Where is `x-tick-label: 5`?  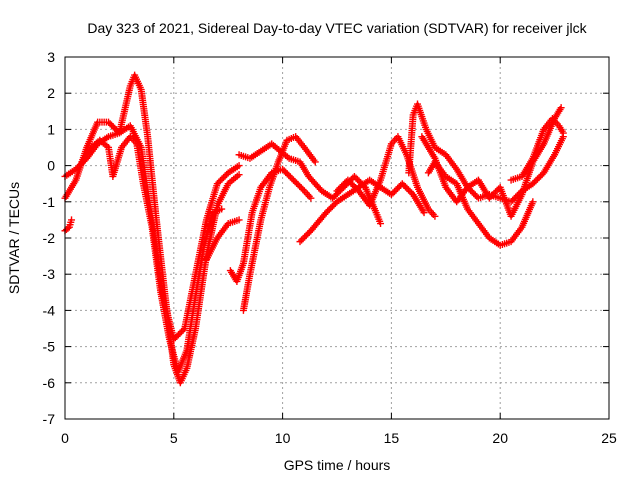
x-tick-label: 5 is located at coordinates (174, 438).